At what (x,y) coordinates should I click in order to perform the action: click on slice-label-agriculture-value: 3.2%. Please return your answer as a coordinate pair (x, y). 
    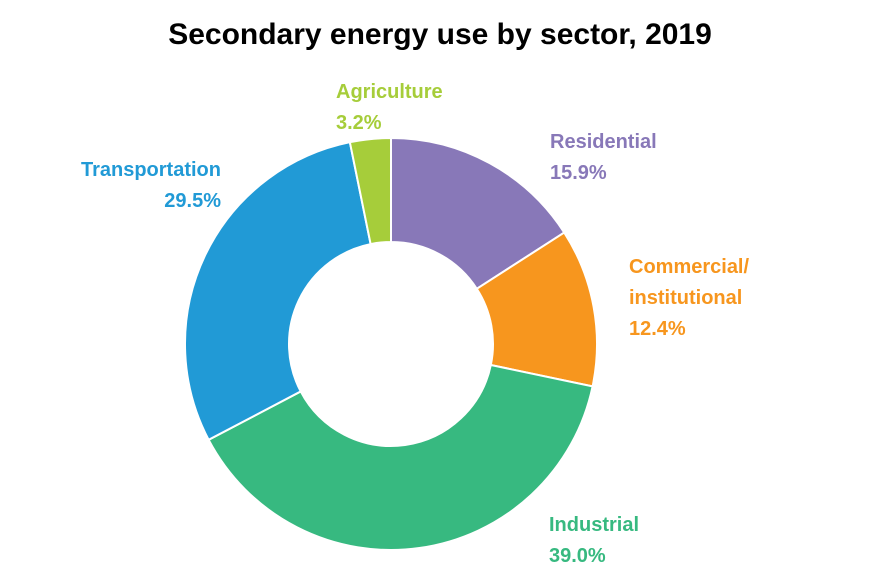
    Looking at the image, I should click on (359, 123).